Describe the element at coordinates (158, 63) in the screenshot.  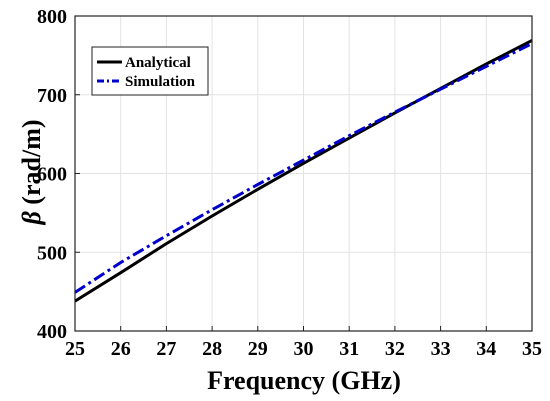
I see `legend-label-analytical: Analytical` at that location.